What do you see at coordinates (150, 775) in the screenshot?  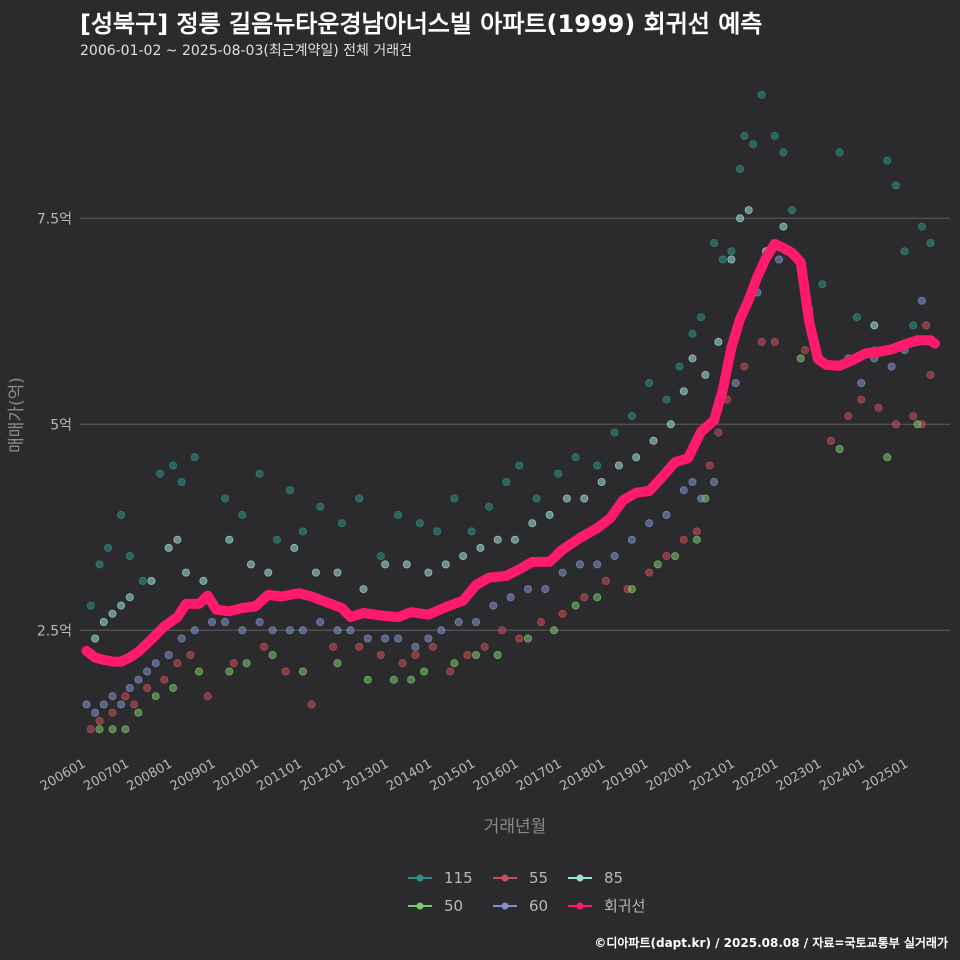 I see `x-tick-label: 200801` at bounding box center [150, 775].